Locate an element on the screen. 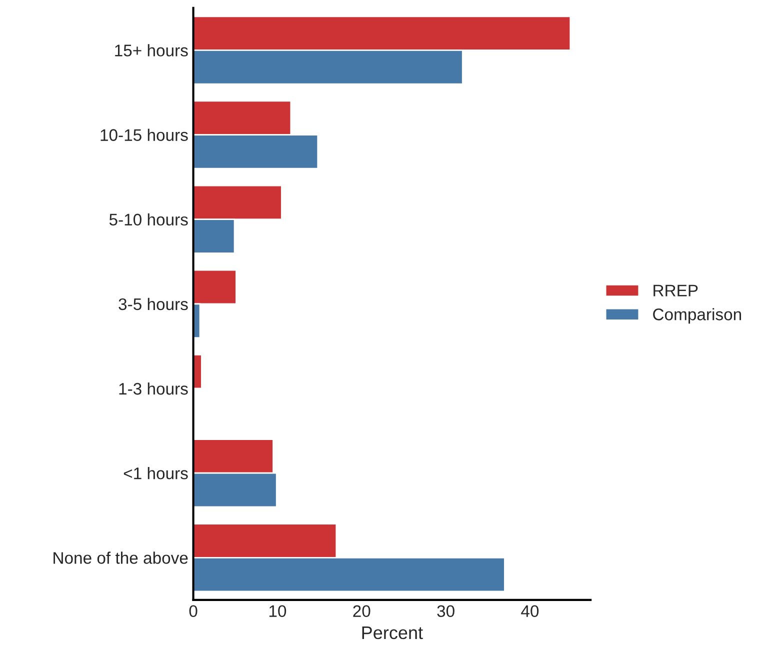 The height and width of the screenshot is (660, 764). y-tick-label: 15+ hours is located at coordinates (151, 50).